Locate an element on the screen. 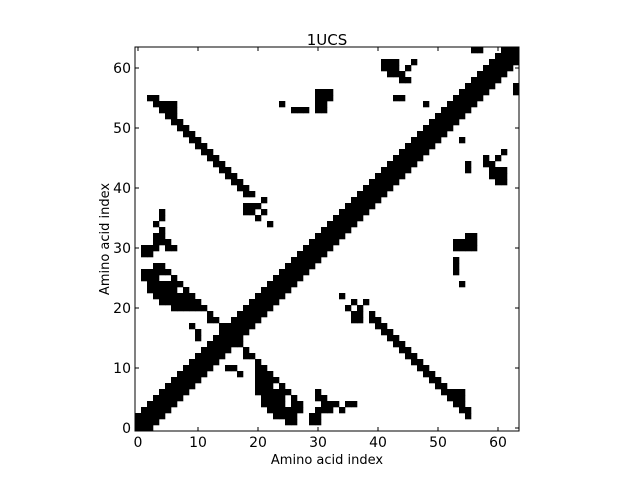  x-axis-label: Amino acid index is located at coordinates (327, 460).